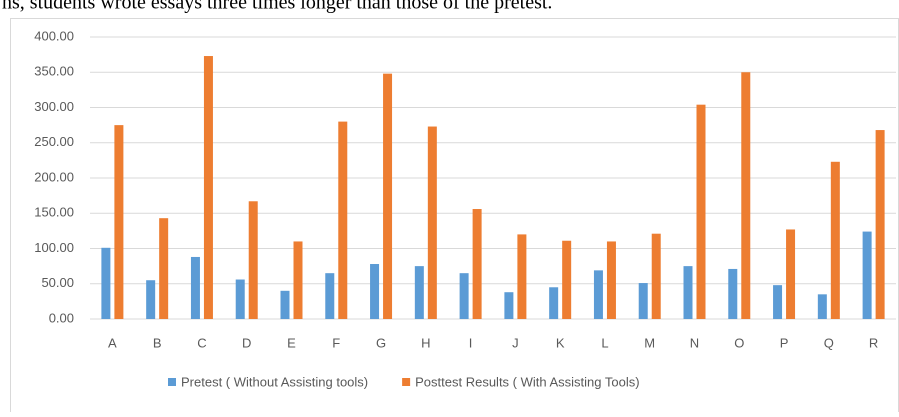  Describe the element at coordinates (604, 342) in the screenshot. I see `x-tick-label: L` at that location.